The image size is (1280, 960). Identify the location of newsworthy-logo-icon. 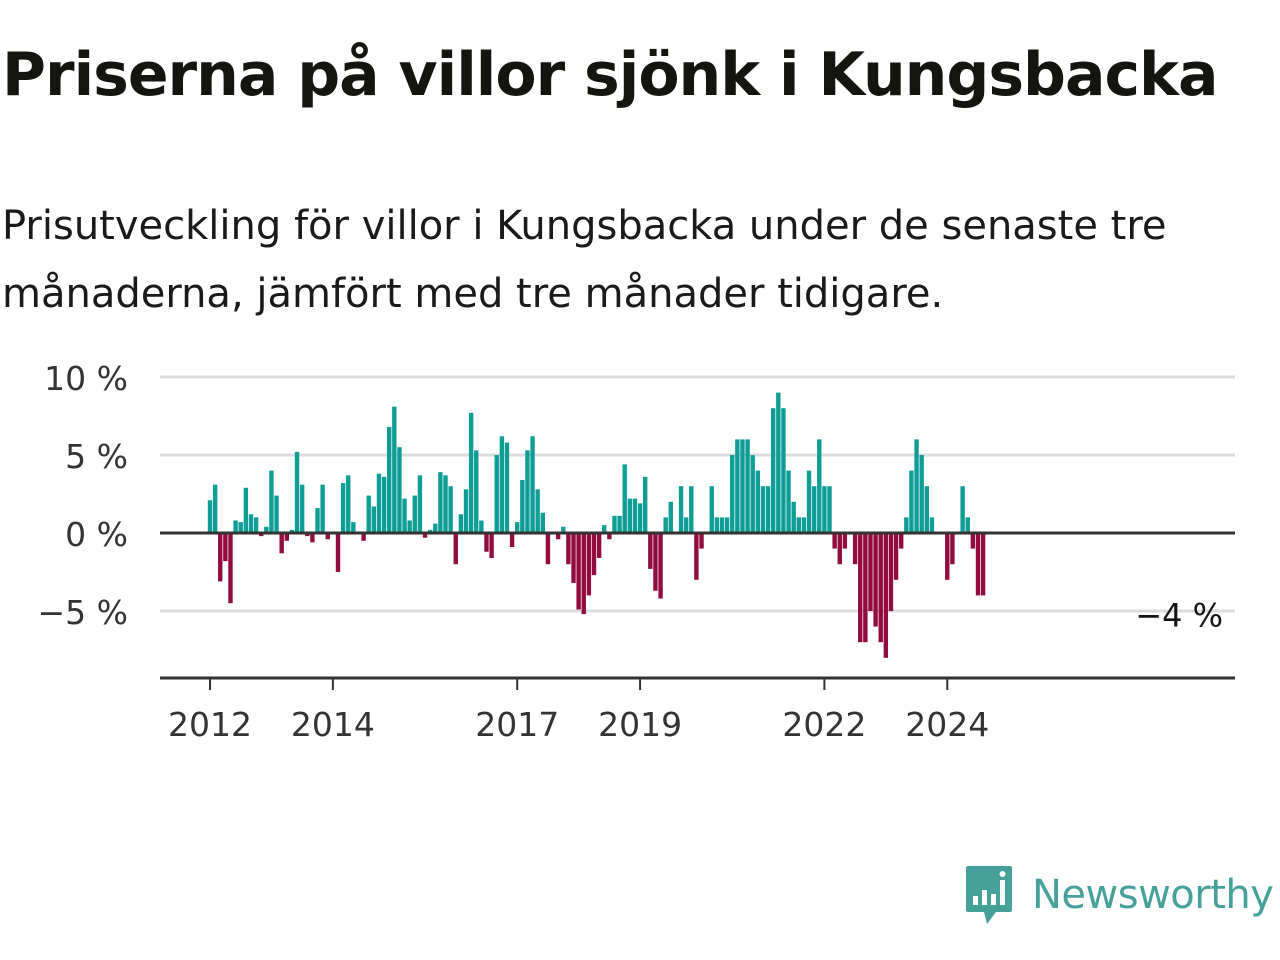
(989, 895).